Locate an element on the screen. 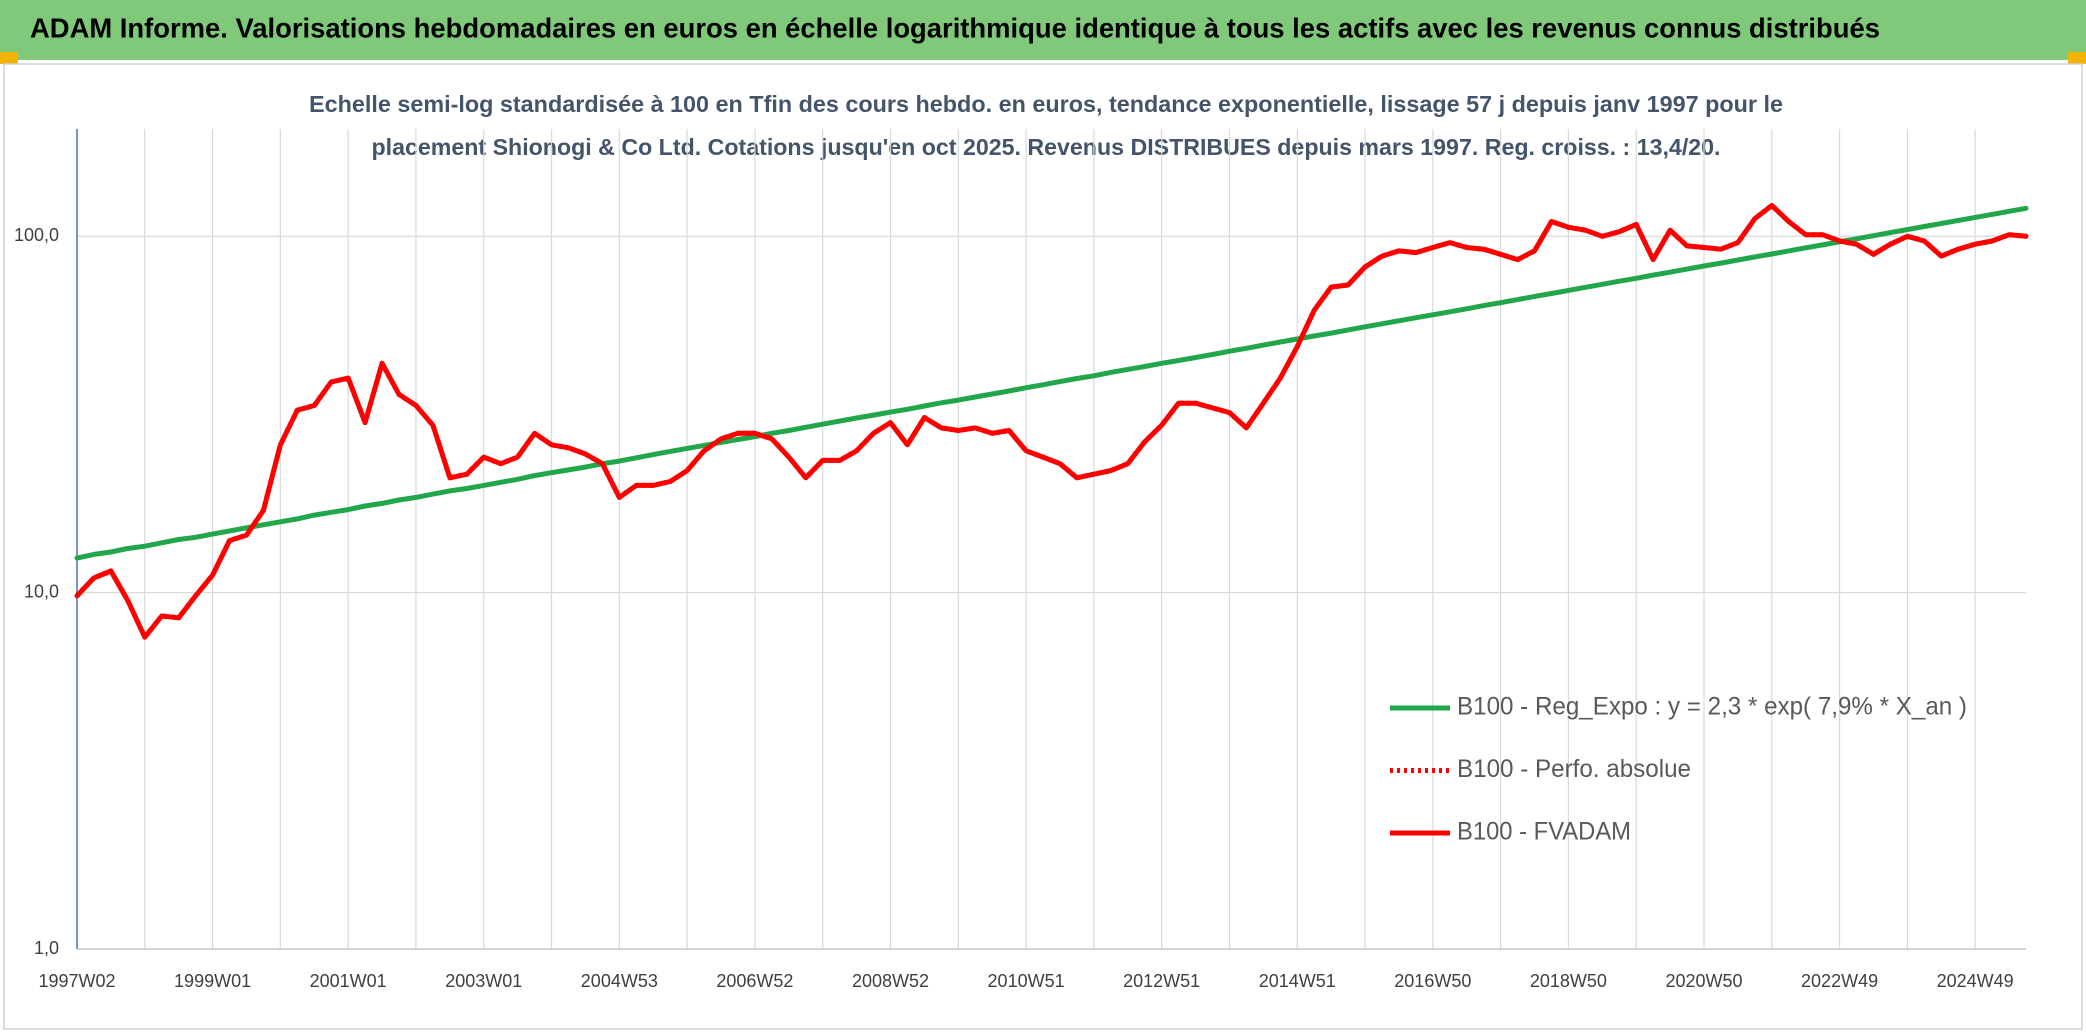 Image resolution: width=2086 pixels, height=1033 pixels. x-tick-label: 2024W49 is located at coordinates (1975, 981).